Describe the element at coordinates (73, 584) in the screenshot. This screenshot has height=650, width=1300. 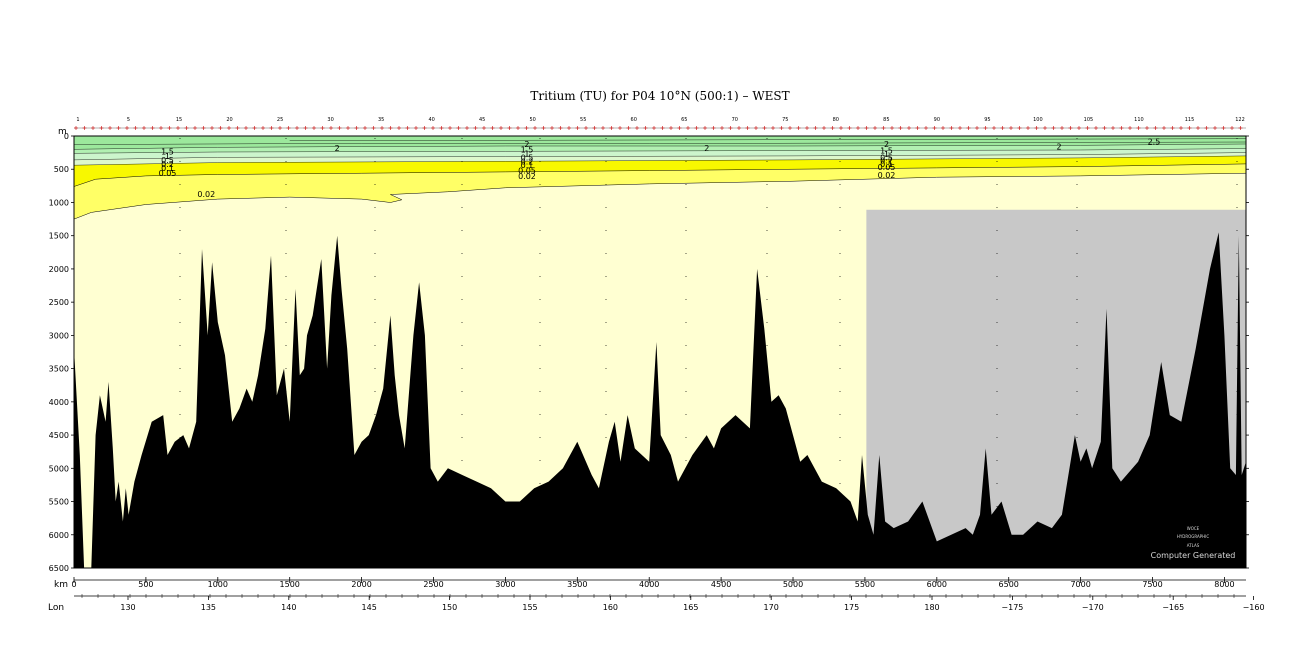
I see `distance-tick-label: 0` at that location.